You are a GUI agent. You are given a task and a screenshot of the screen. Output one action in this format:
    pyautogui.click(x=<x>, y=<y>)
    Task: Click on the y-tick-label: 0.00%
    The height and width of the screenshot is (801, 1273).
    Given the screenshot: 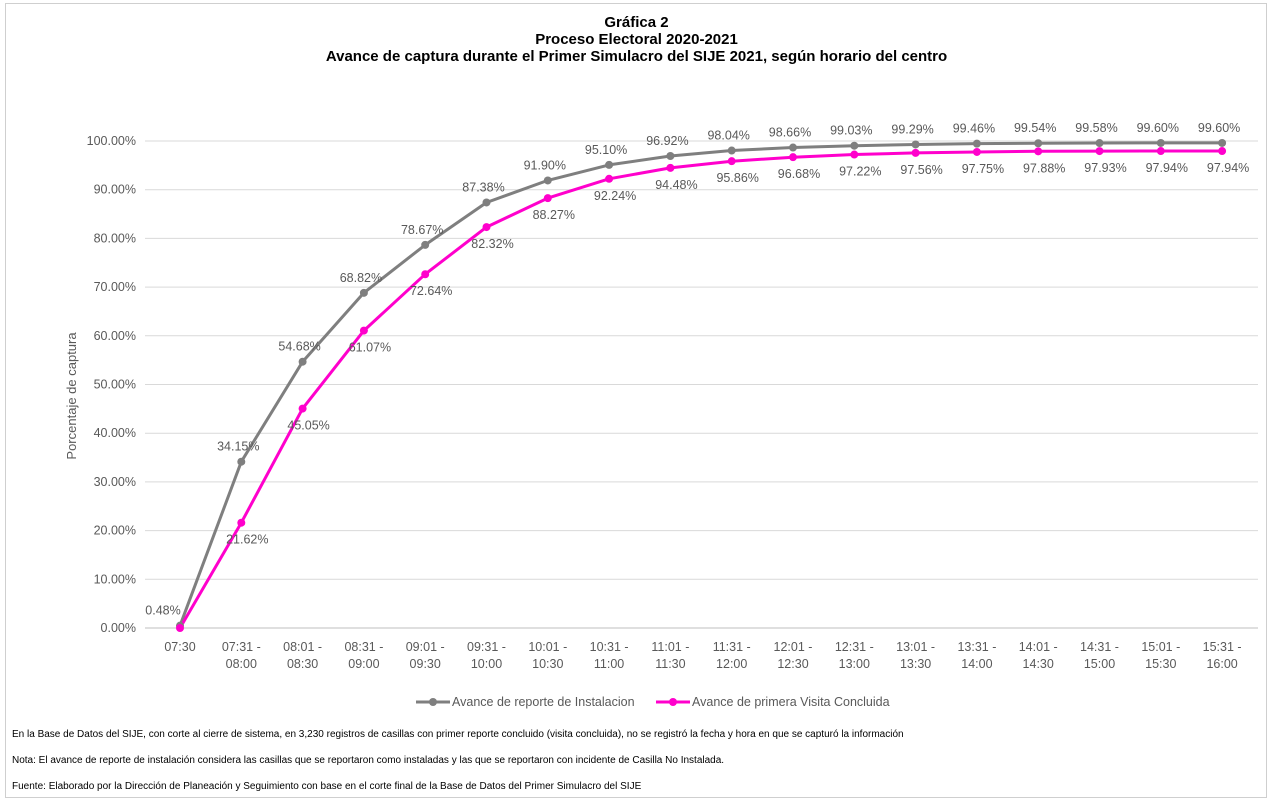 What is the action you would take?
    pyautogui.click(x=118, y=628)
    